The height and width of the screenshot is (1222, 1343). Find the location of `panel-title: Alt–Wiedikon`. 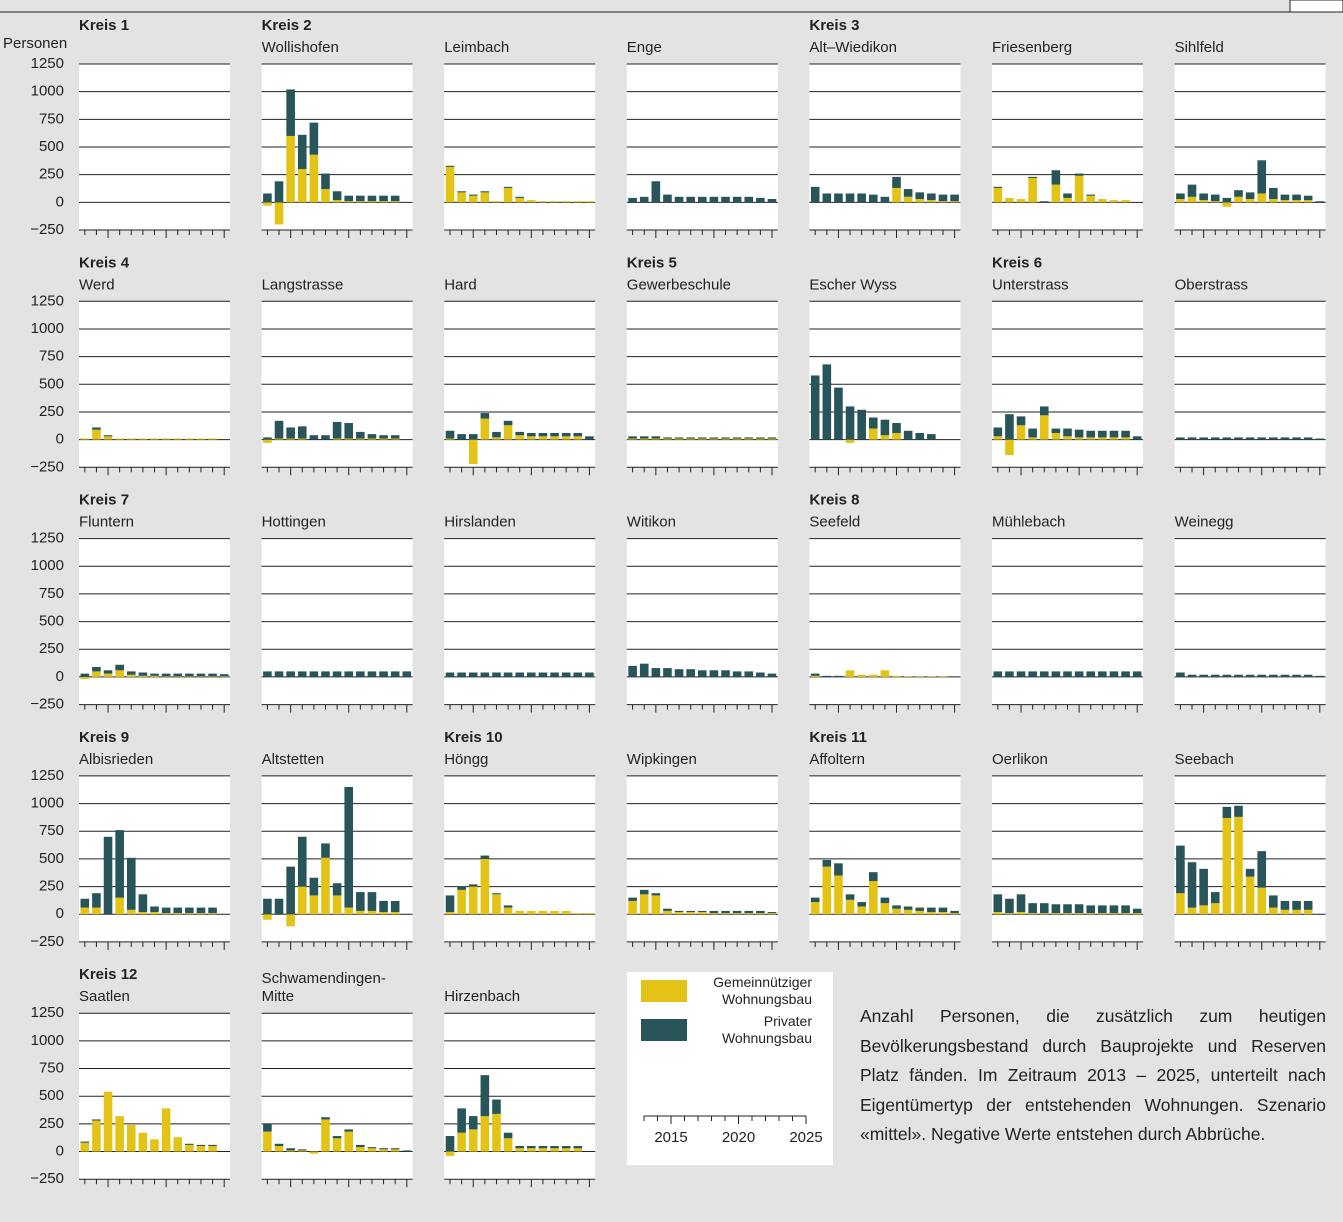

panel-title: Alt–Wiedikon is located at coordinates (853, 47).